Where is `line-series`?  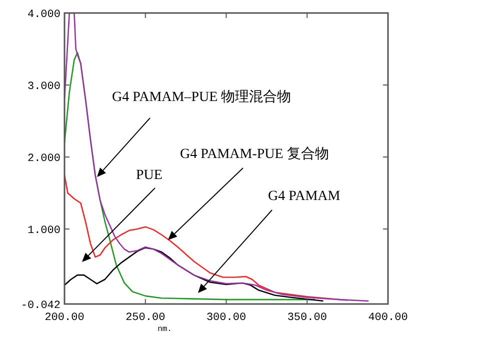
line-series is located at coordinates (194, 274).